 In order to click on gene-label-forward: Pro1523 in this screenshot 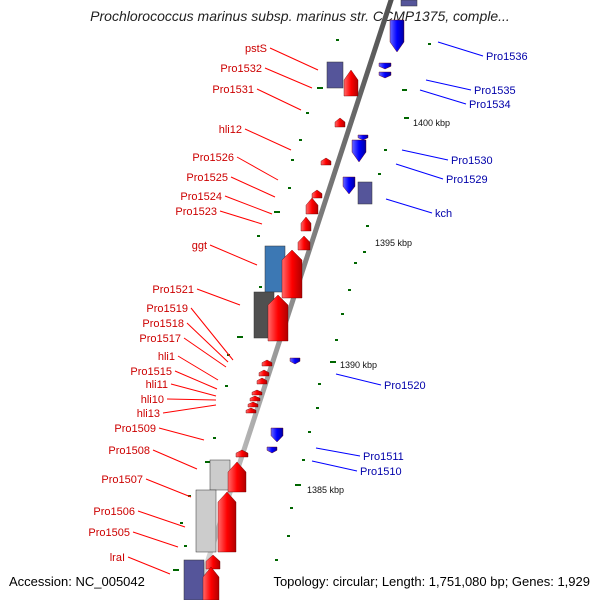, I will do `click(196, 212)`.